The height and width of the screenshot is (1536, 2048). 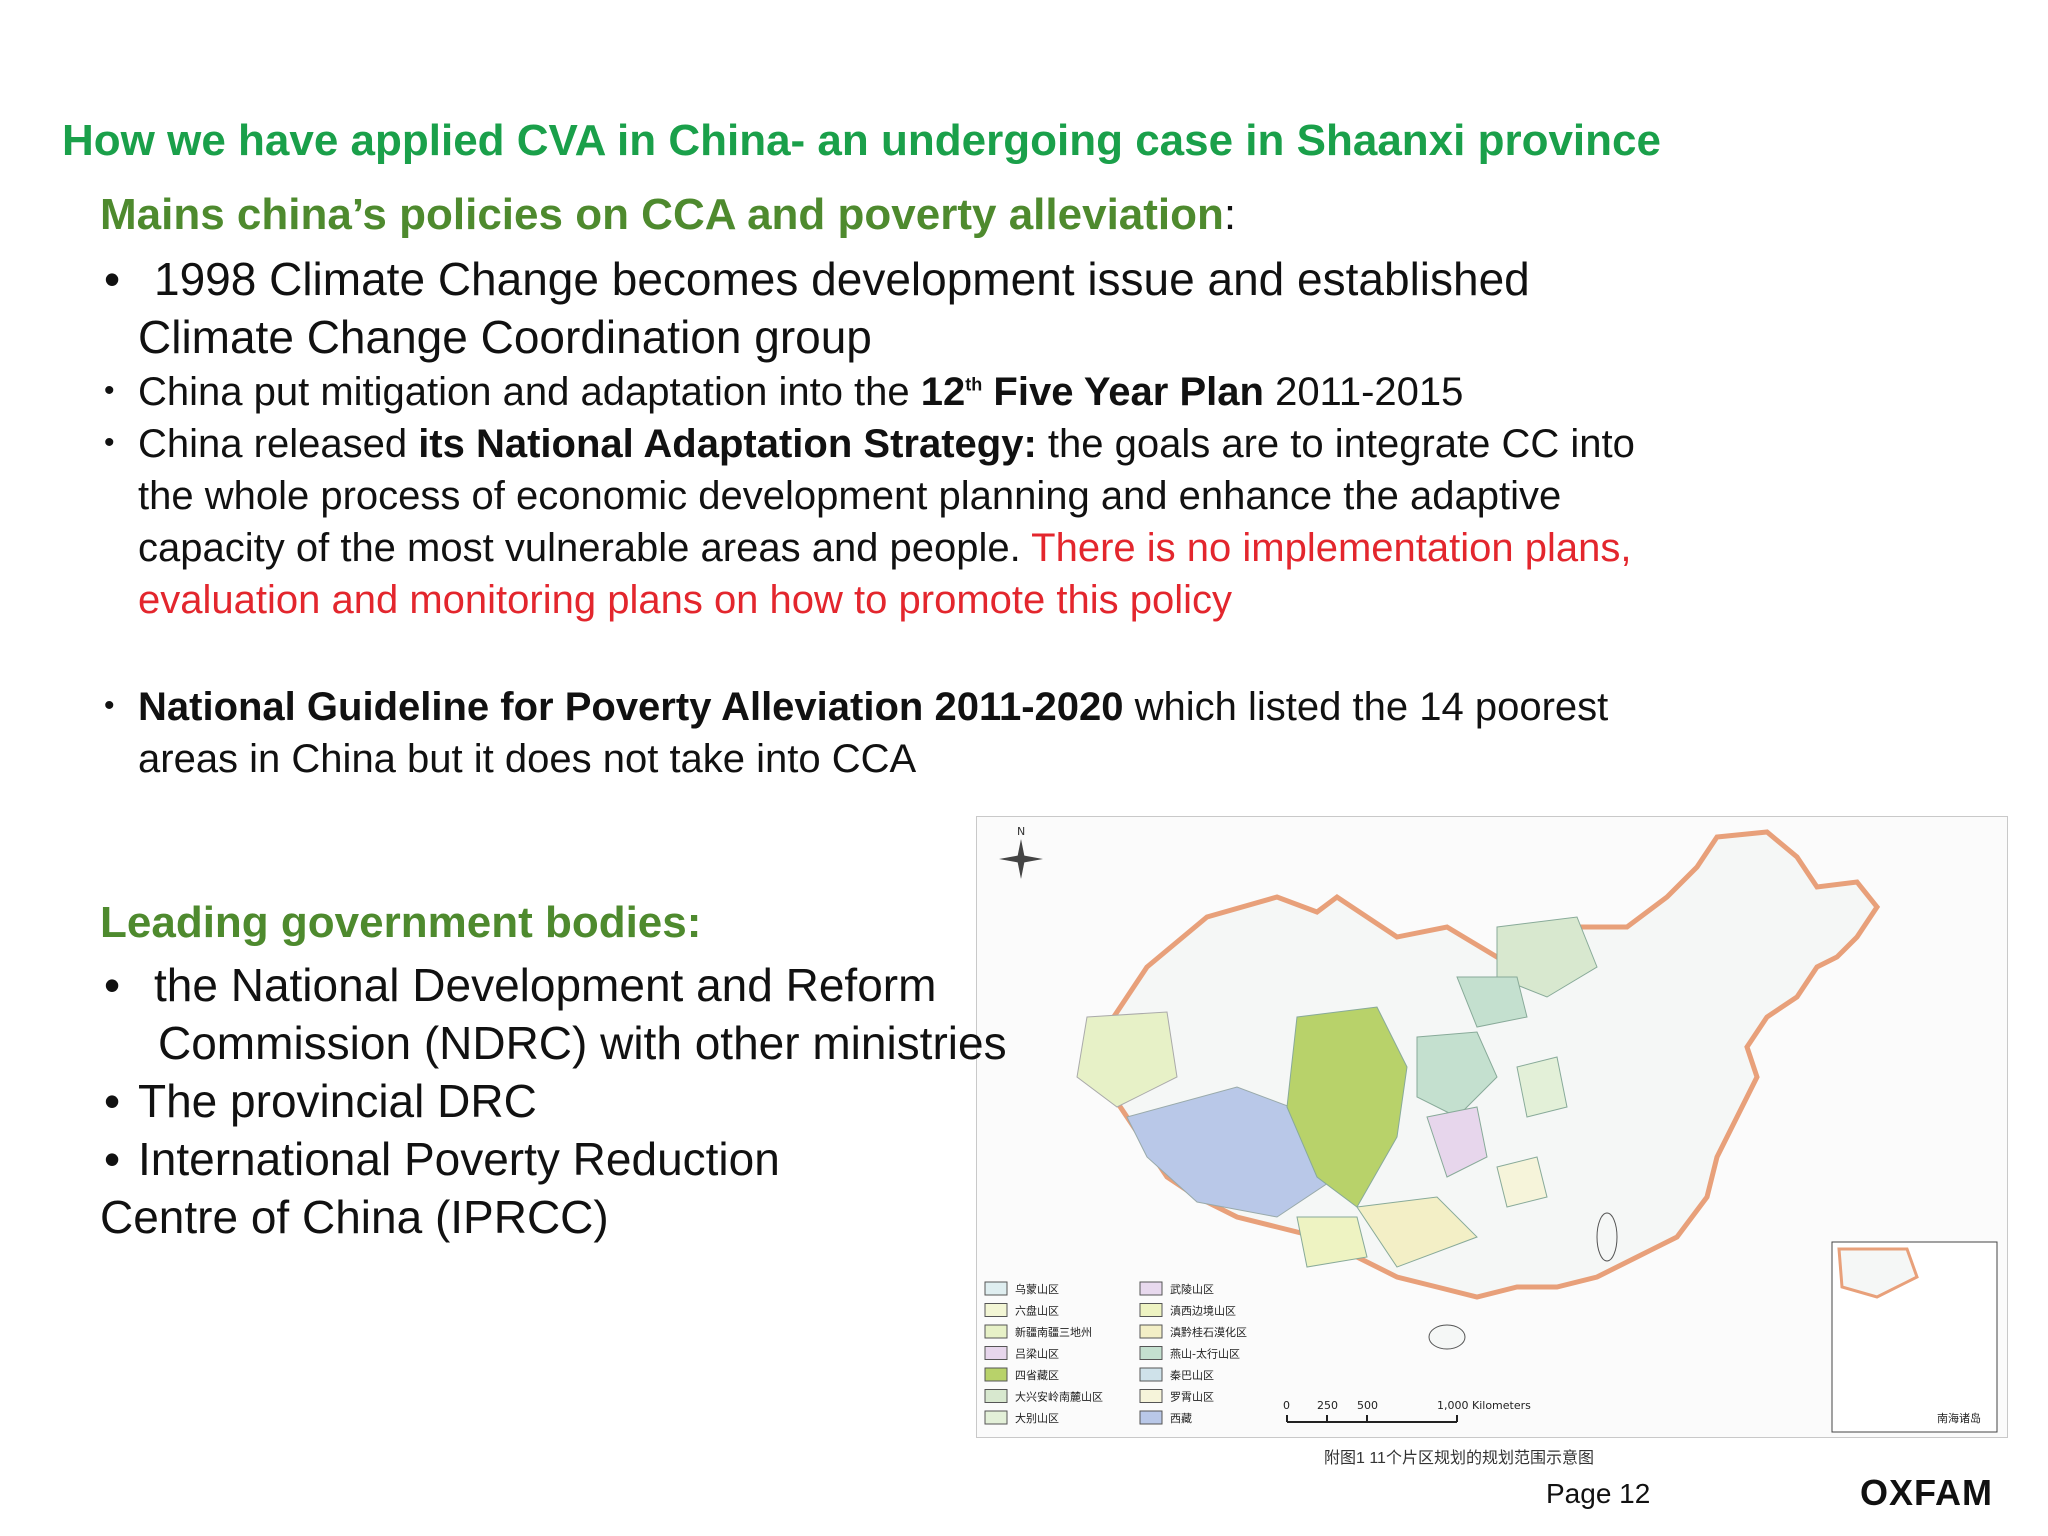 I want to click on region-wuling, so click(x=1457, y=1142).